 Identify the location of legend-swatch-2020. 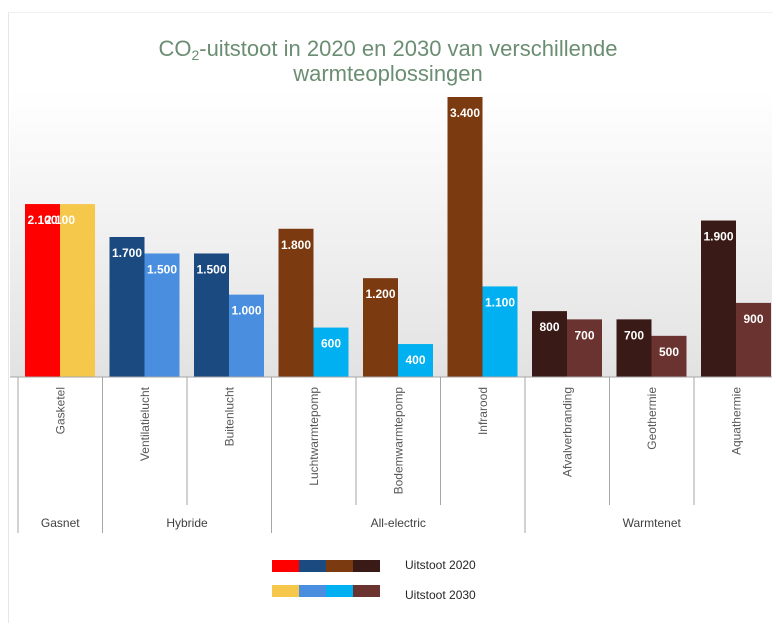
(326, 566).